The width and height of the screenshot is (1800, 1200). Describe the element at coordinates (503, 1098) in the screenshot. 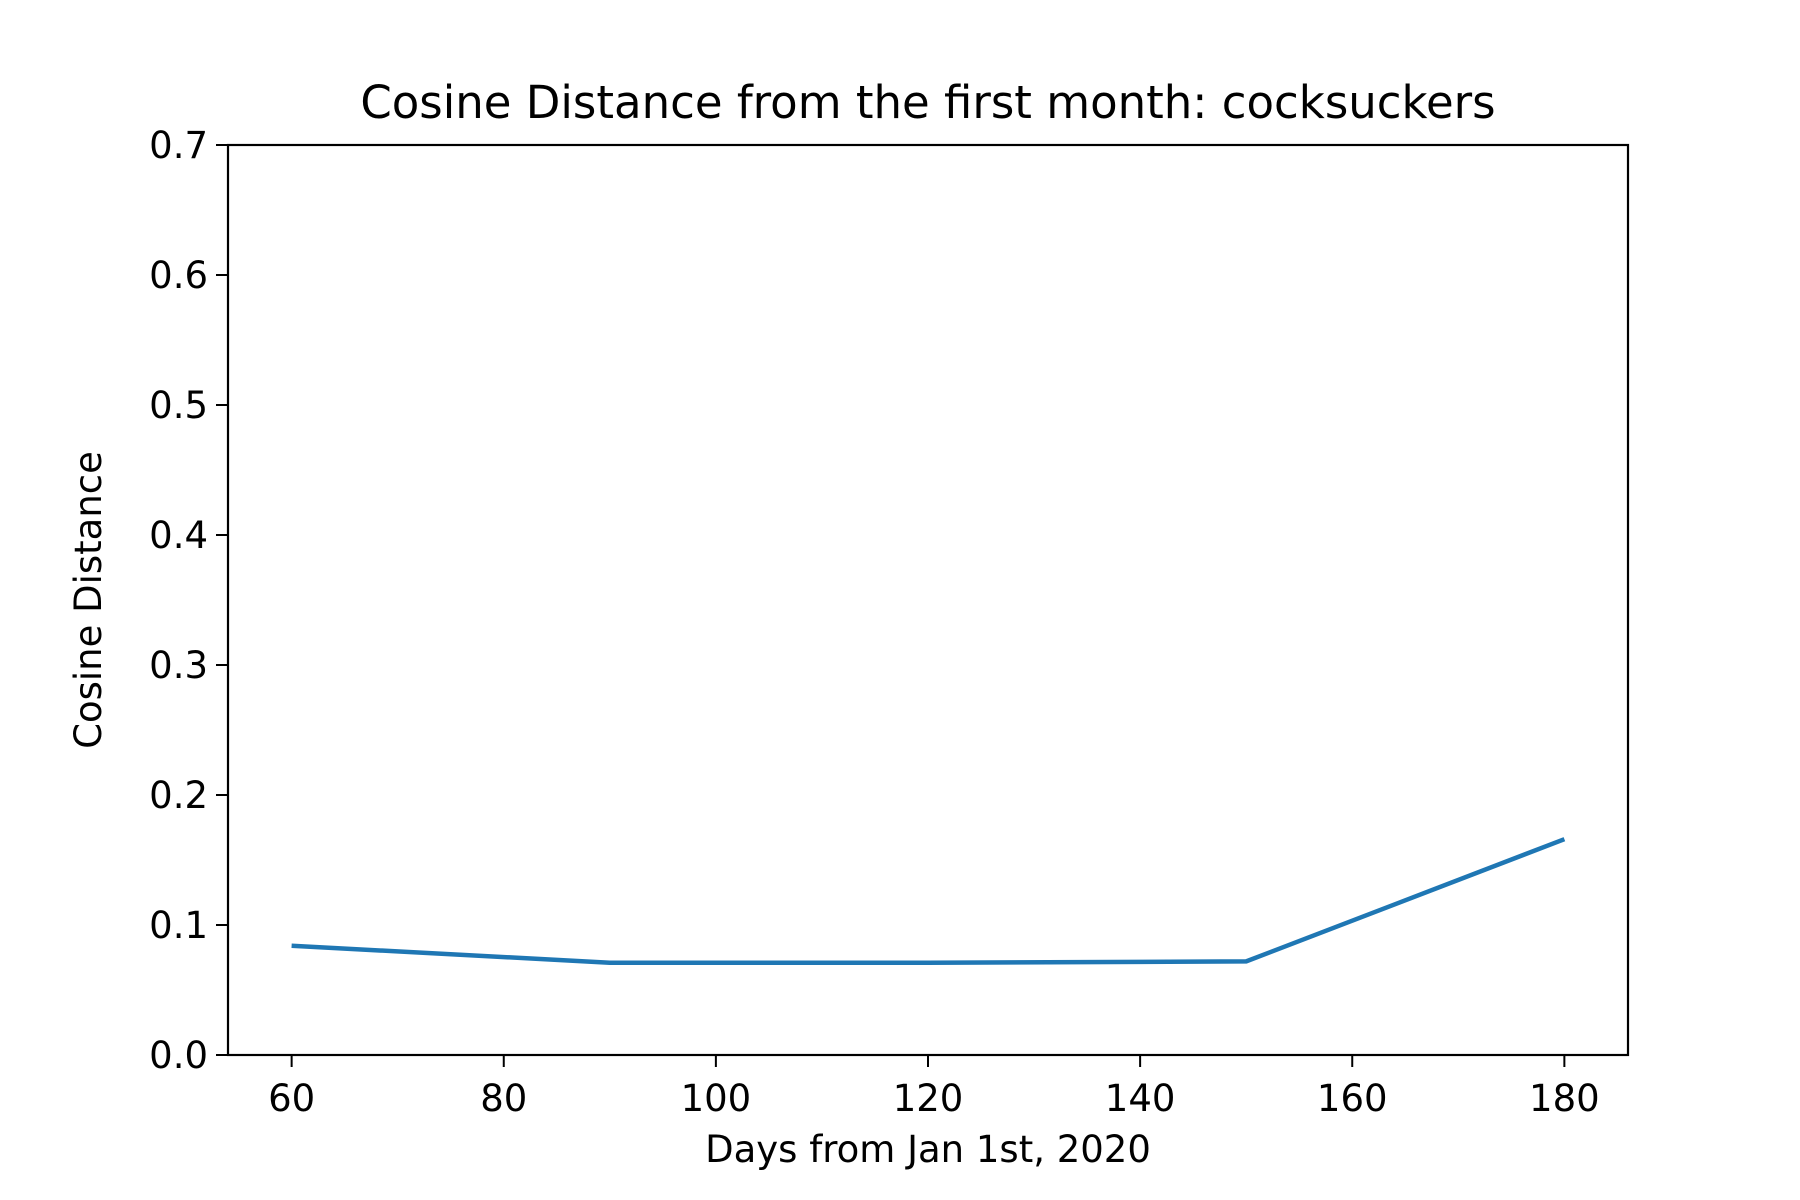

I see `x-tick-label: 80` at that location.